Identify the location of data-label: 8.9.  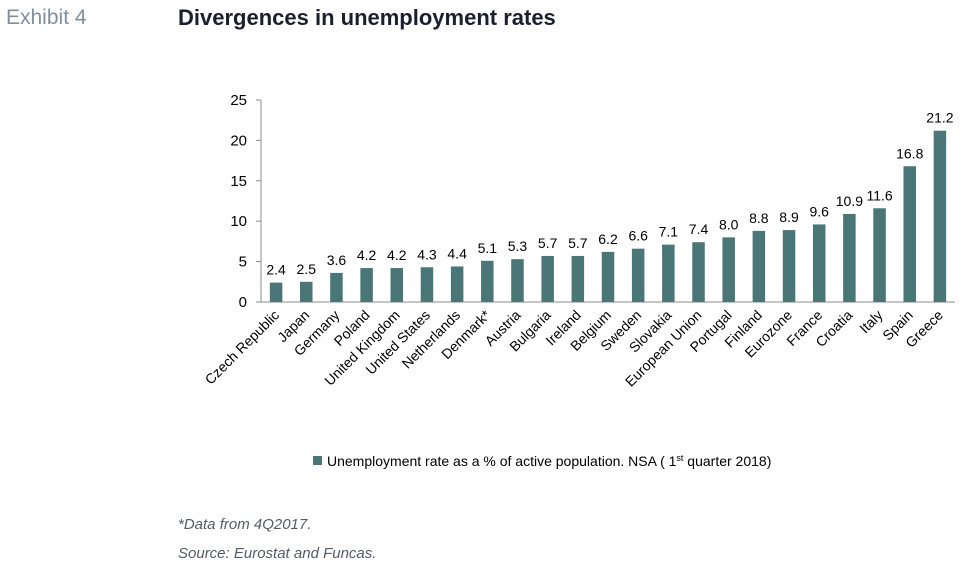
(789, 217).